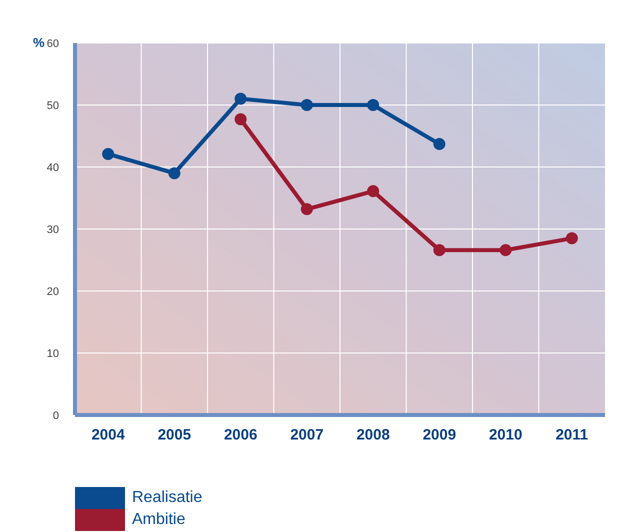 Image resolution: width=643 pixels, height=532 pixels. Describe the element at coordinates (52, 168) in the screenshot. I see `y-tick-label: 40` at that location.